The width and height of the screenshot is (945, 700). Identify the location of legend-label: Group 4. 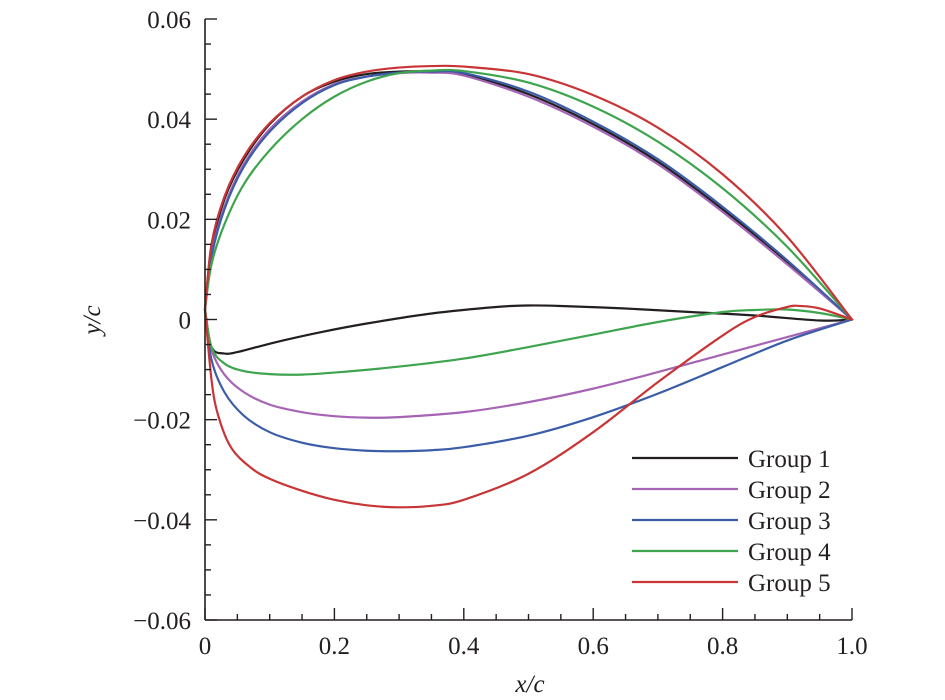
(789, 552).